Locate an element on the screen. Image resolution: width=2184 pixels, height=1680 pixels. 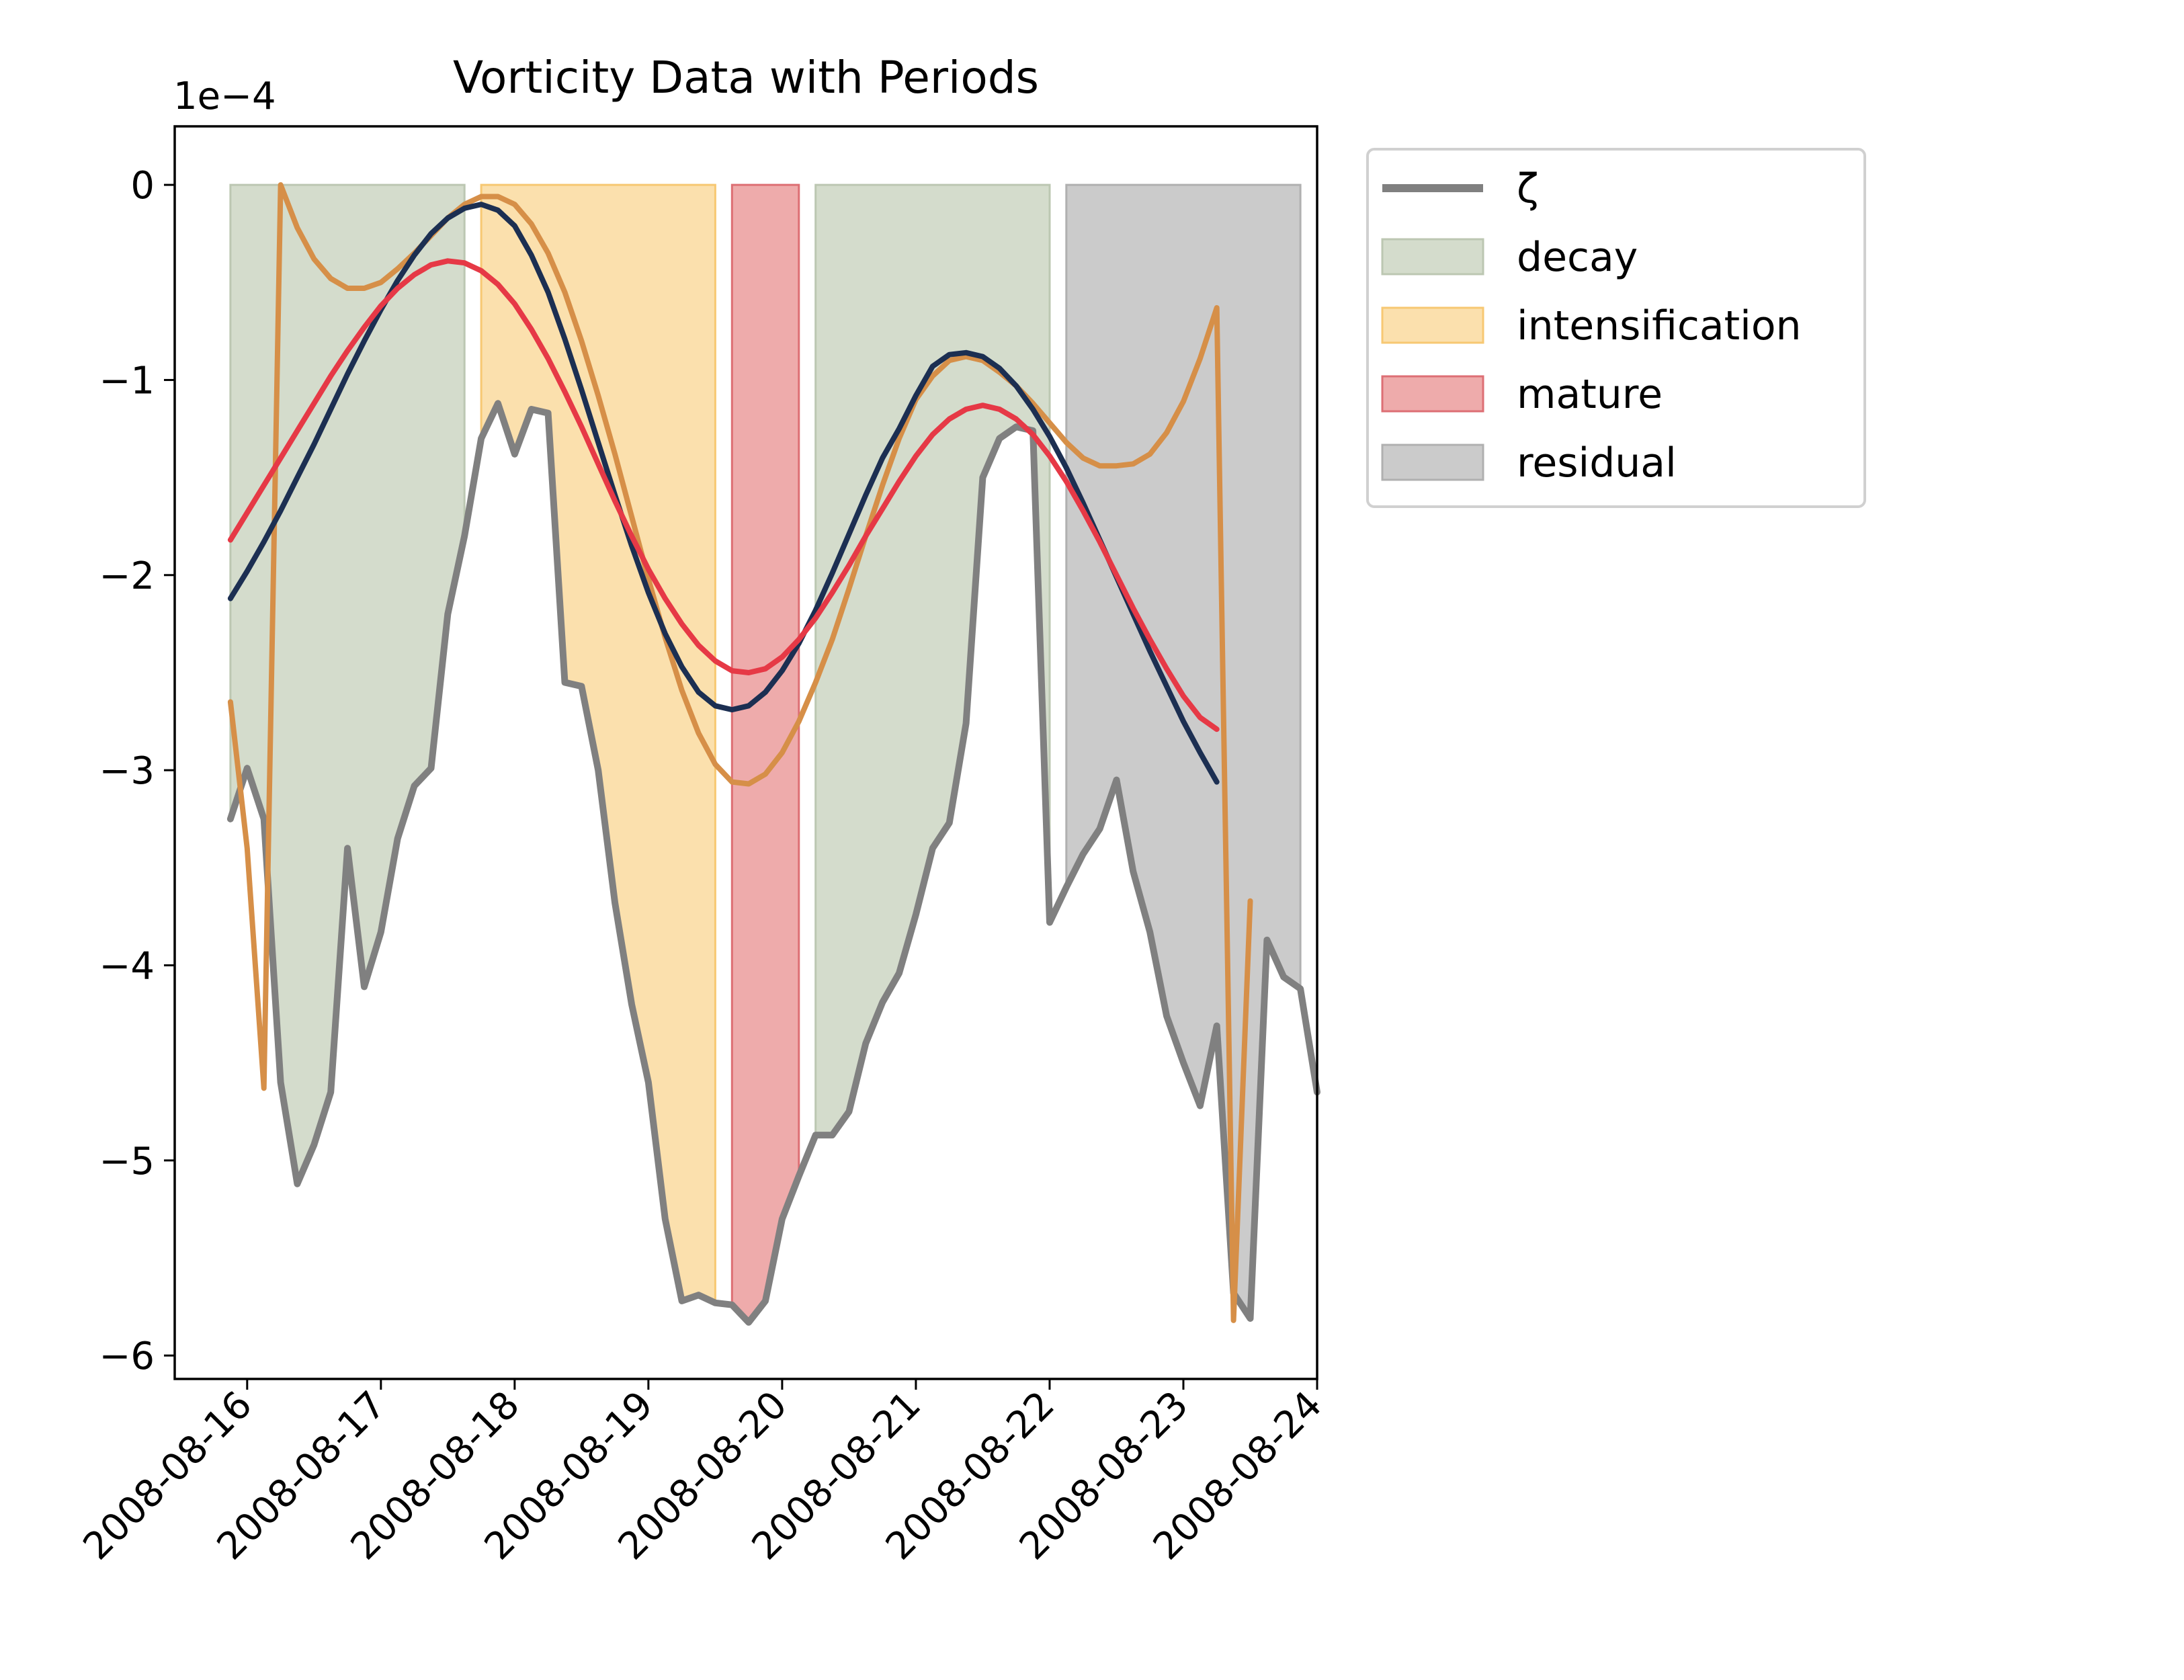
y-tick-label: −6 is located at coordinates (127, 1357).